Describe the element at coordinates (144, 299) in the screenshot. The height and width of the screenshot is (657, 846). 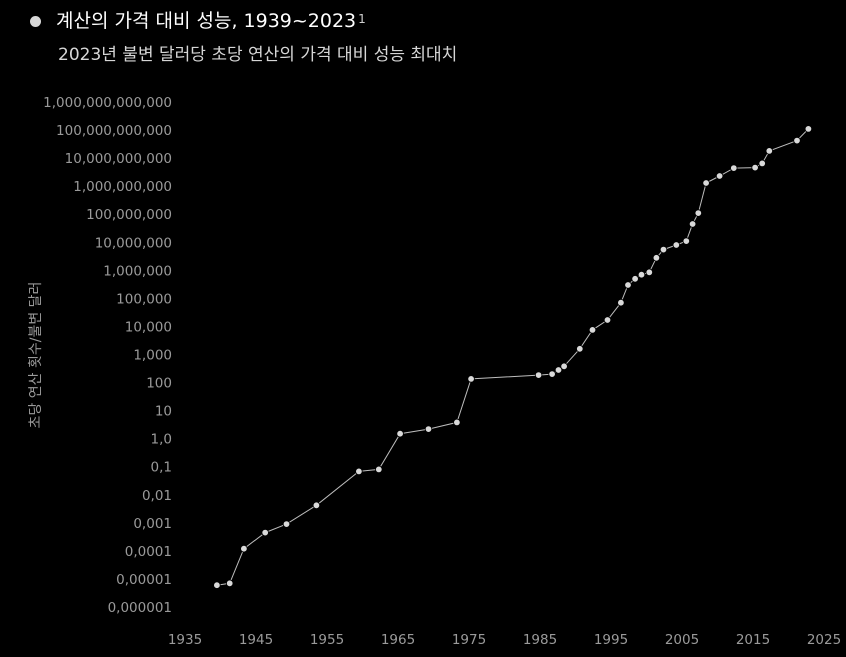
I see `y-tick-label: 100,000` at that location.